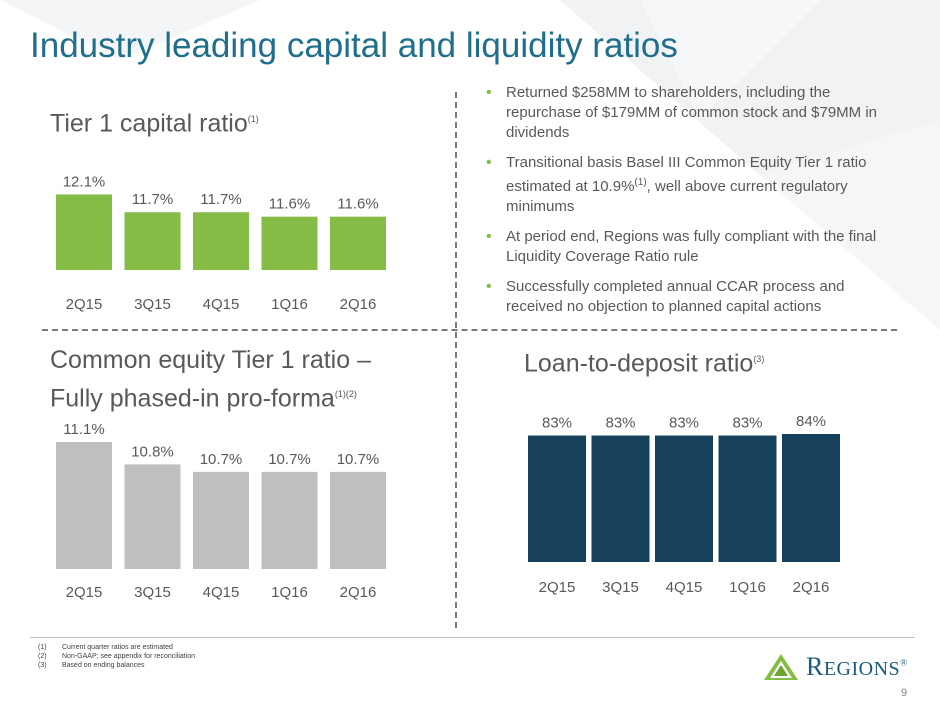 Image resolution: width=940 pixels, height=705 pixels. What do you see at coordinates (84, 181) in the screenshot?
I see `data-label: 12.1%` at bounding box center [84, 181].